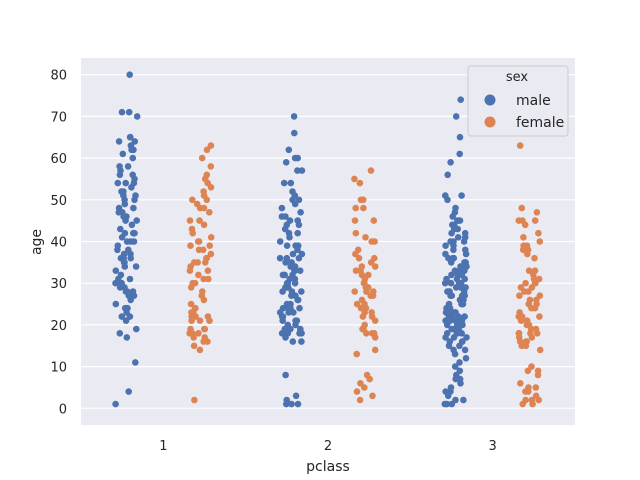 This screenshot has width=640, height=480. What do you see at coordinates (58, 243) in the screenshot?
I see `y-tick-label: 40` at bounding box center [58, 243].